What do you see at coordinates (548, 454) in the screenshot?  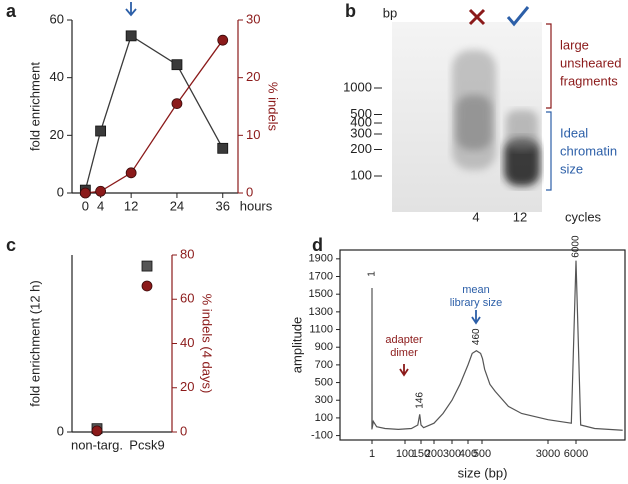 I see `x-tick-label: 3000` at bounding box center [548, 454].